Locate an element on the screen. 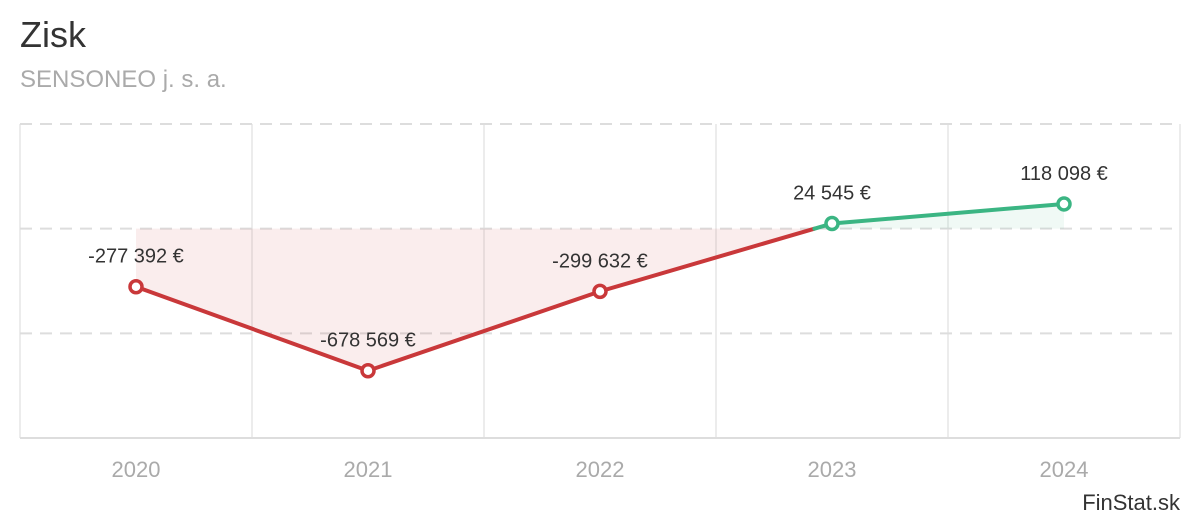 The width and height of the screenshot is (1200, 520). chart-title: Zisk is located at coordinates (53, 34).